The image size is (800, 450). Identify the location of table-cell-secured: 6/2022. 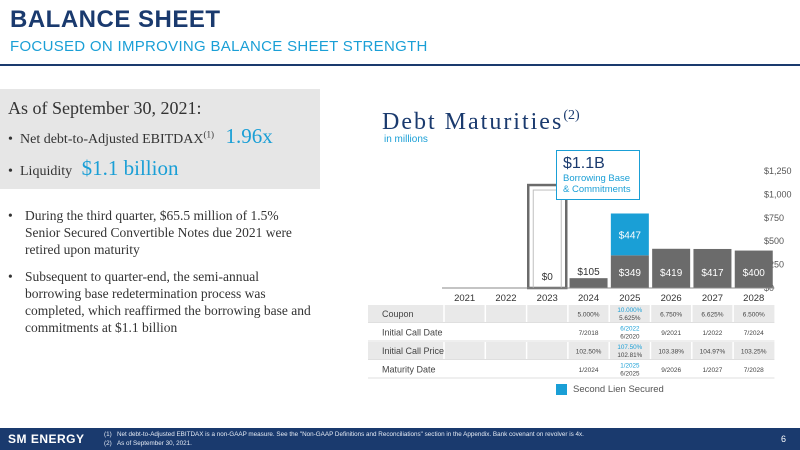
(630, 329).